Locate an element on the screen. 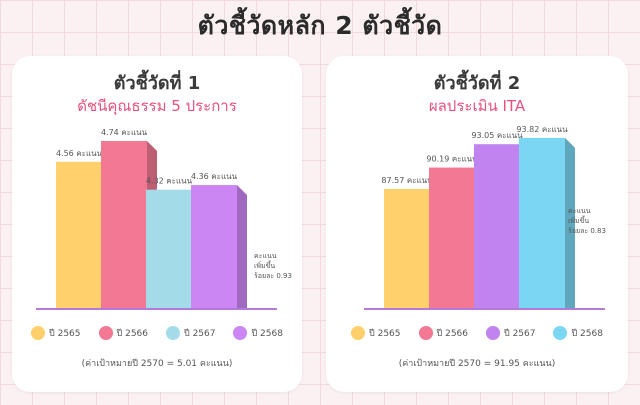 The height and width of the screenshot is (405, 640). bar-value-label: 4.36 คะแนน is located at coordinates (214, 176).